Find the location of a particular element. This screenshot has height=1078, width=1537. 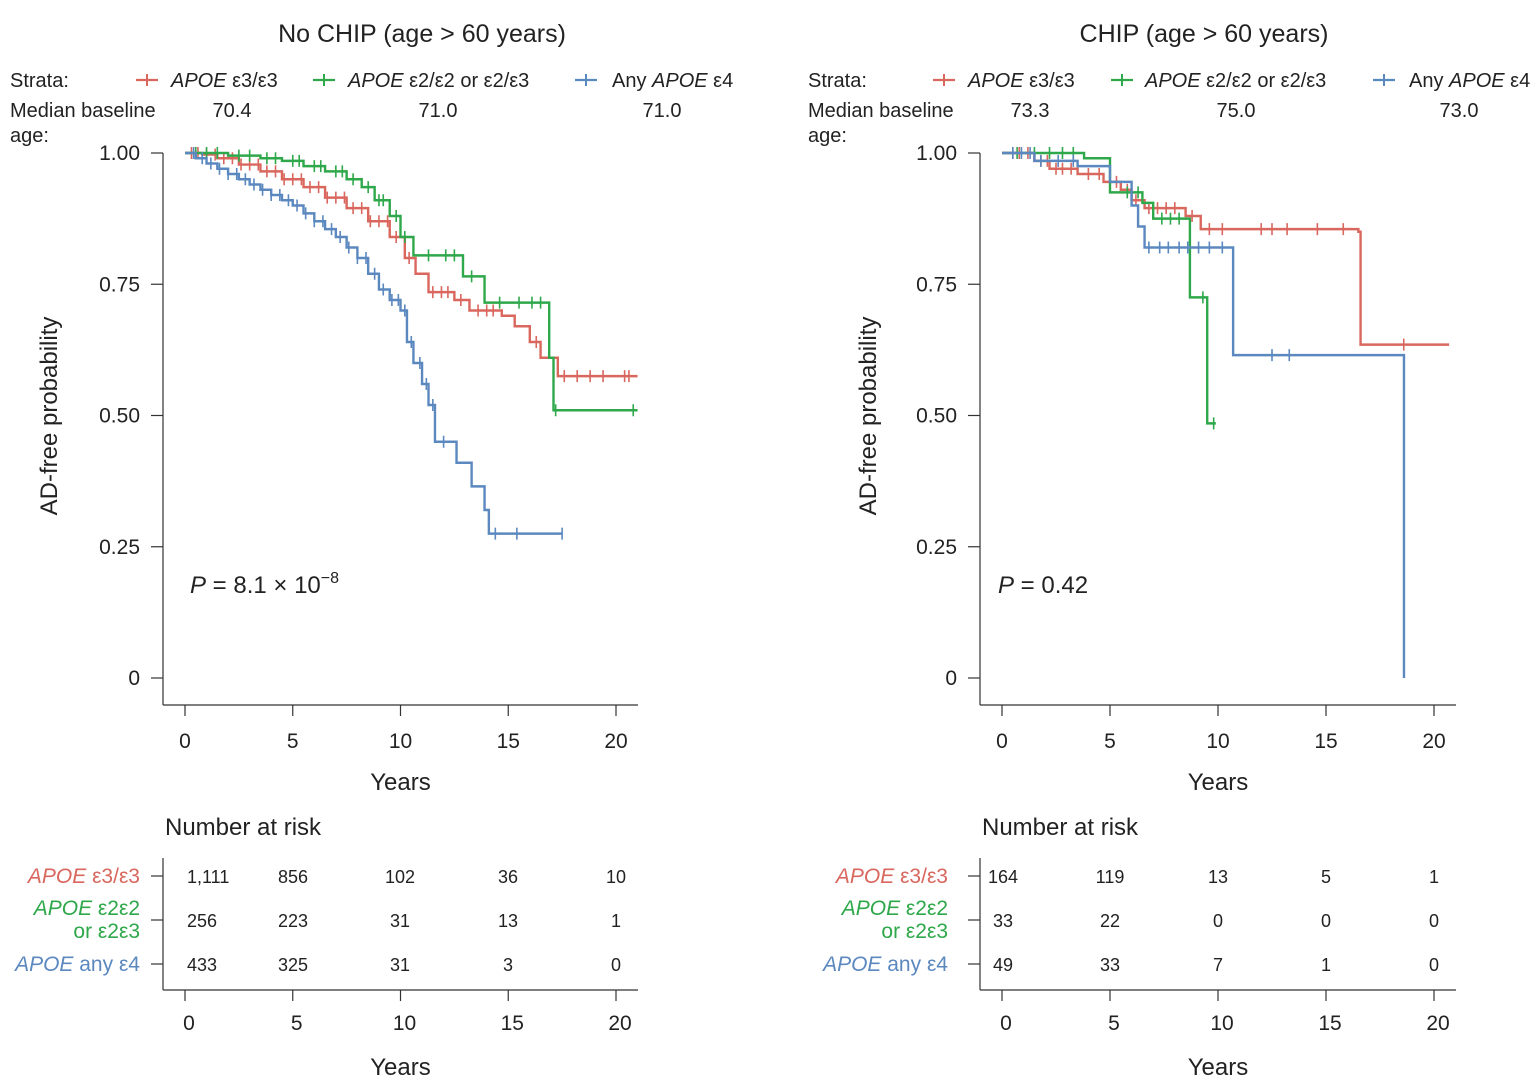

risk-value: 102 is located at coordinates (400, 877).